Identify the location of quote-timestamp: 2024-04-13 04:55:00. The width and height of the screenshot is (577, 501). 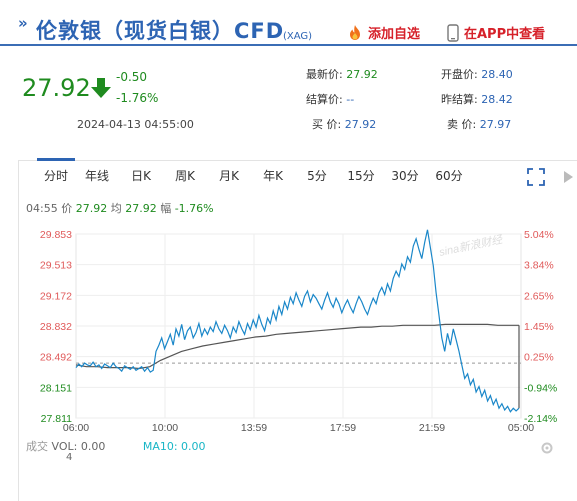
(135, 124).